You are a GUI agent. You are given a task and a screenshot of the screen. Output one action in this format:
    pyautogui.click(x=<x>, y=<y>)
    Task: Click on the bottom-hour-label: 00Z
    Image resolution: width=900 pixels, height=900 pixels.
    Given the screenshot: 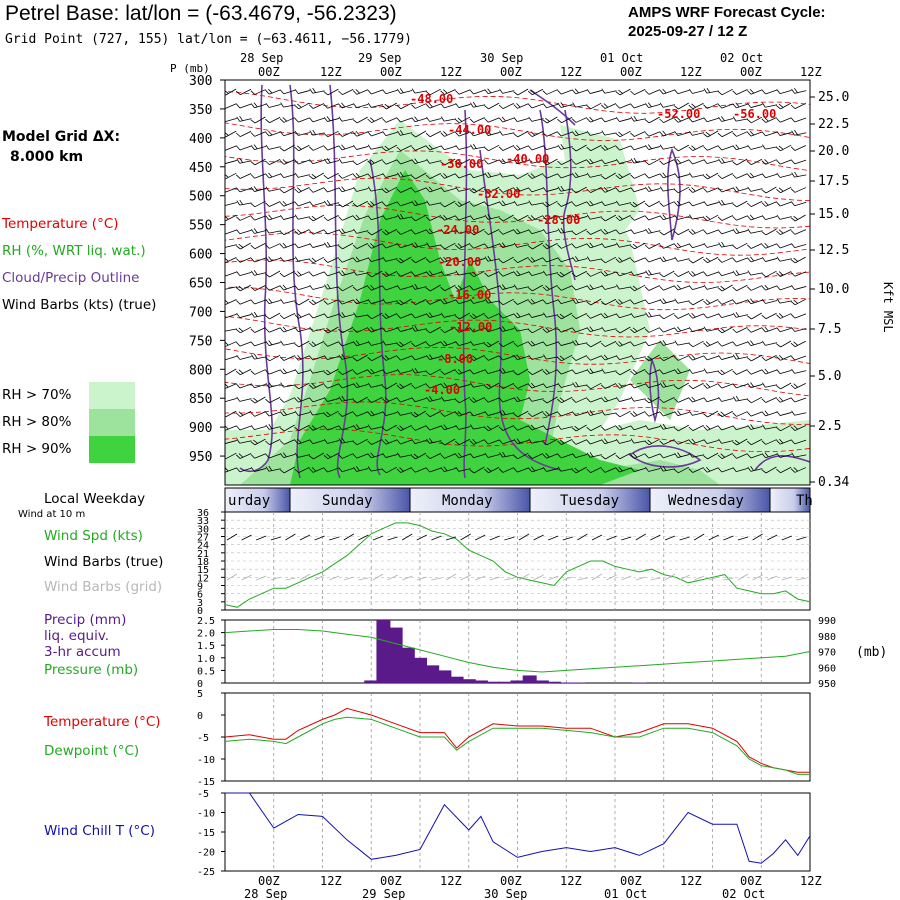 What is the action you would take?
    pyautogui.click(x=511, y=881)
    